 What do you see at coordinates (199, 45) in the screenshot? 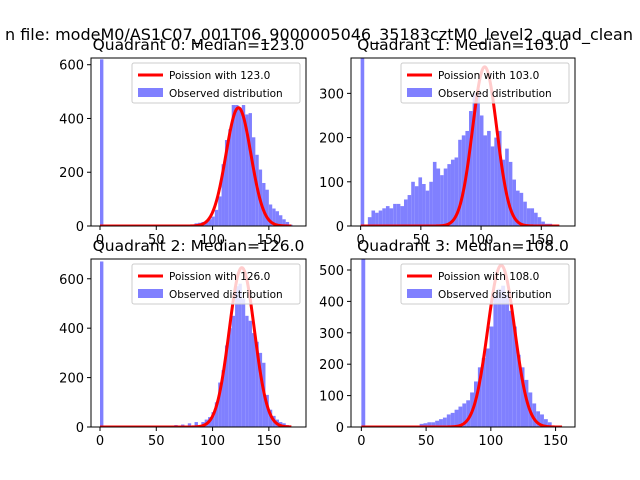
I see `subplot-title: Quadrant 0: Median=123.0` at bounding box center [199, 45].